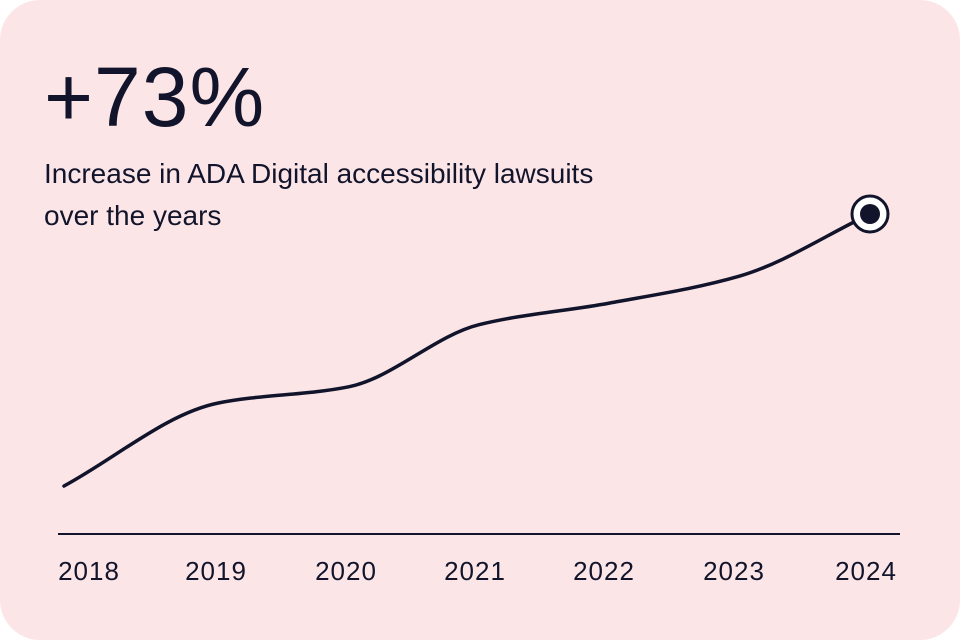 The height and width of the screenshot is (640, 960). I want to click on x-tick-label-2019: 2019, so click(216, 571).